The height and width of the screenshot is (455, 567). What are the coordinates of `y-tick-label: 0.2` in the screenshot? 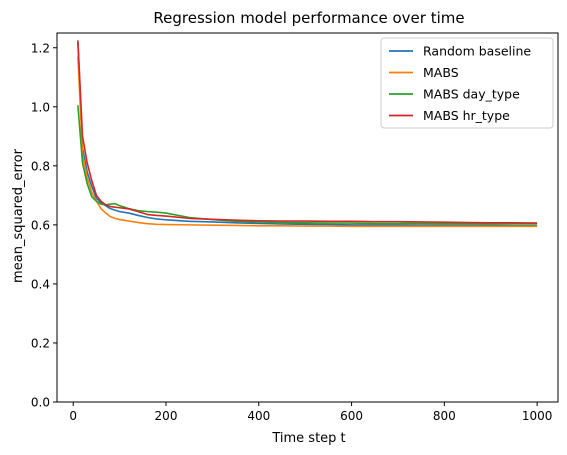 It's located at (40, 343).